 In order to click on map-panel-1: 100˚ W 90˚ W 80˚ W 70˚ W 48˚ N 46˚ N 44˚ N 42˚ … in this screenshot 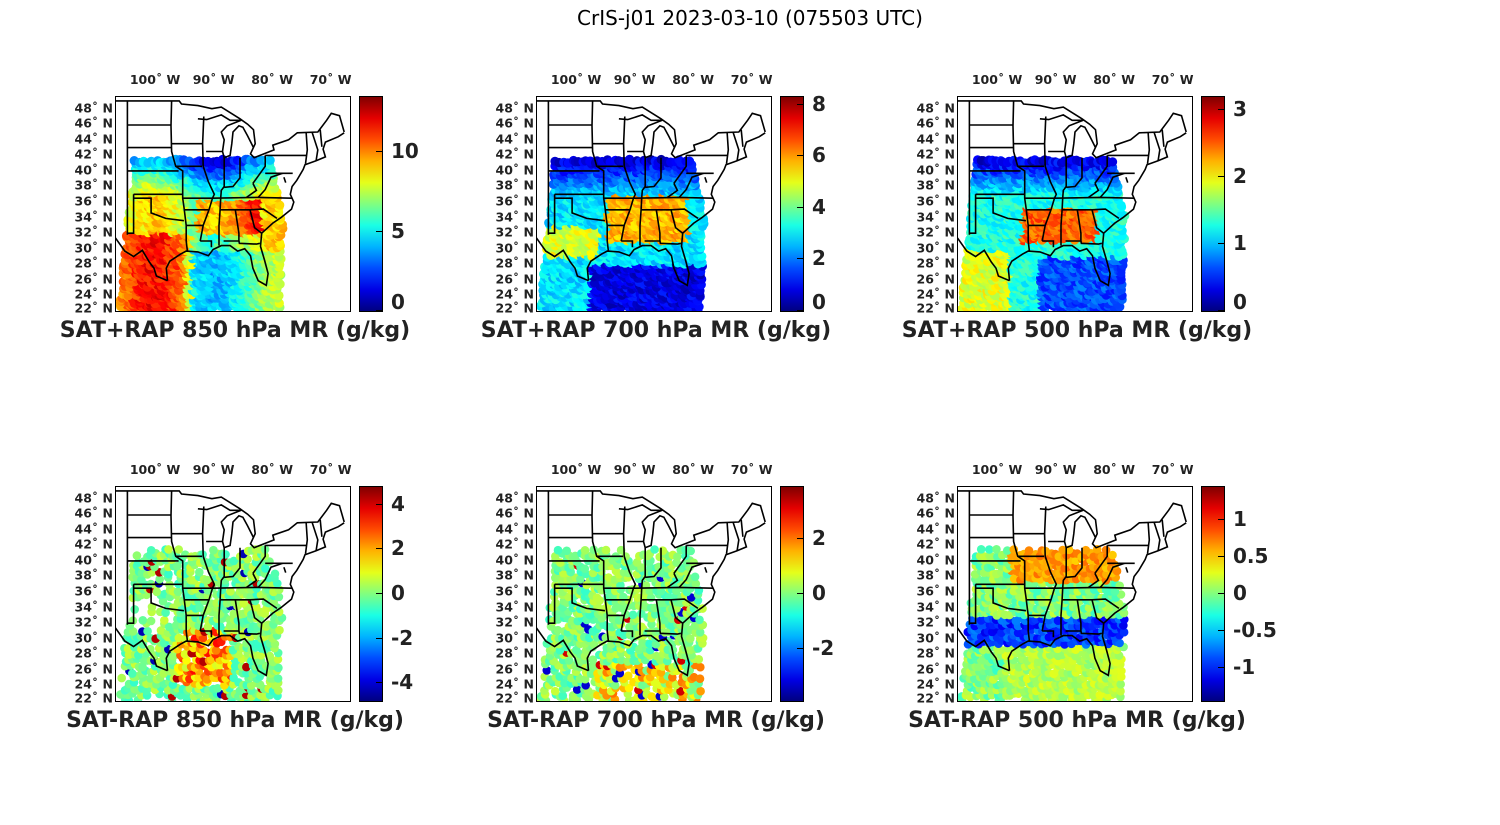, I will do `click(235, 249)`.